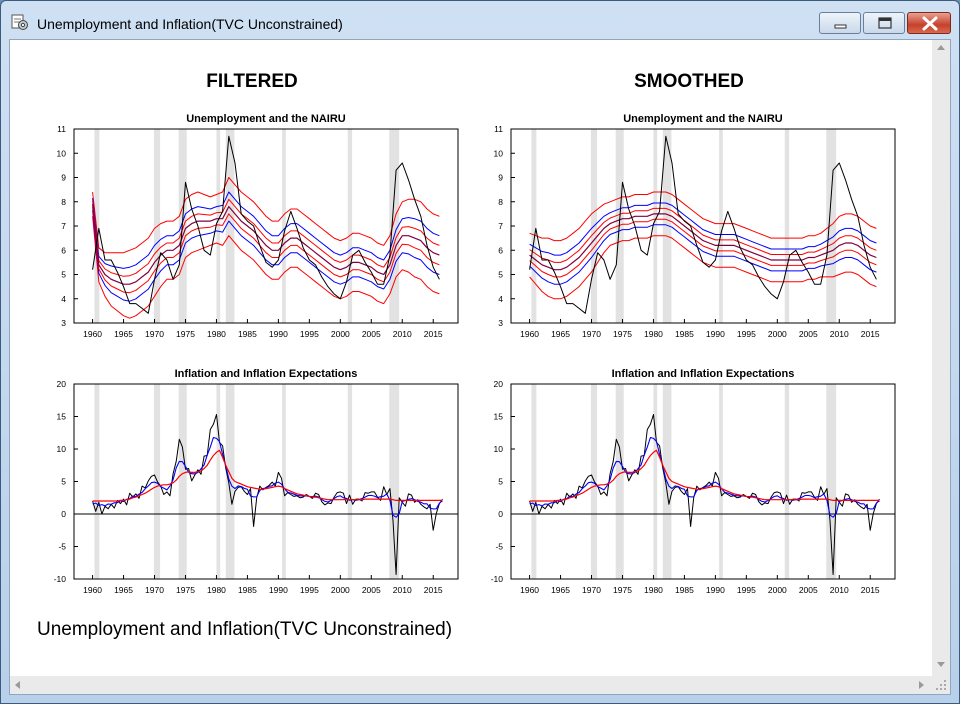 The image size is (960, 704). I want to click on close-button, so click(929, 23).